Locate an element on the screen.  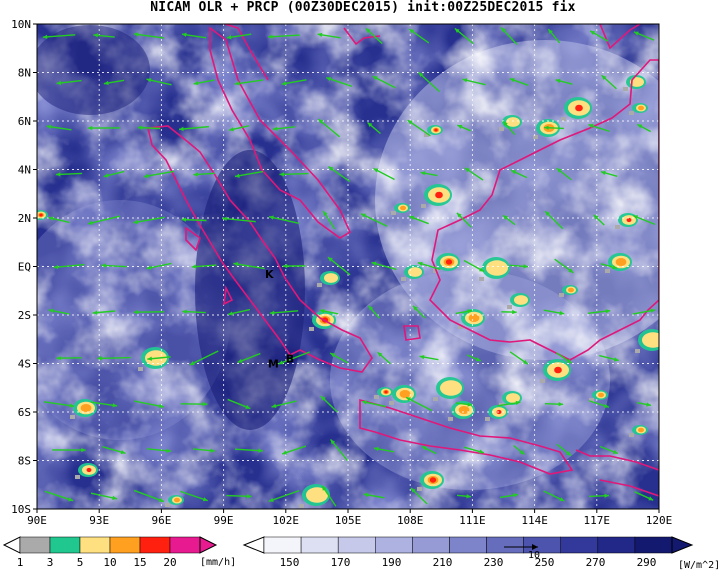
lat-tick-label: 4S is located at coordinates (24, 364).